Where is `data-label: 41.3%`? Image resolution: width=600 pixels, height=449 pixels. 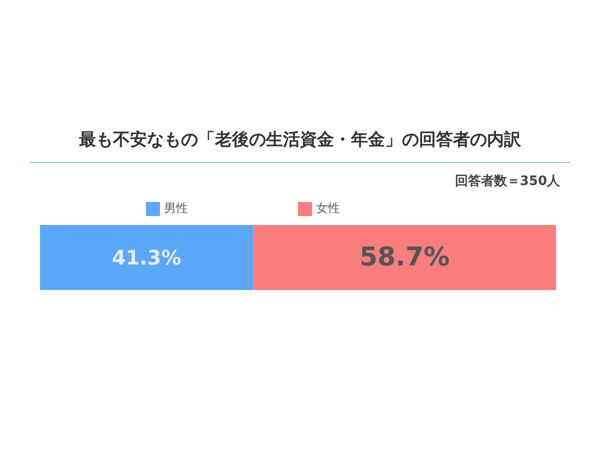 data-label: 41.3% is located at coordinates (147, 258).